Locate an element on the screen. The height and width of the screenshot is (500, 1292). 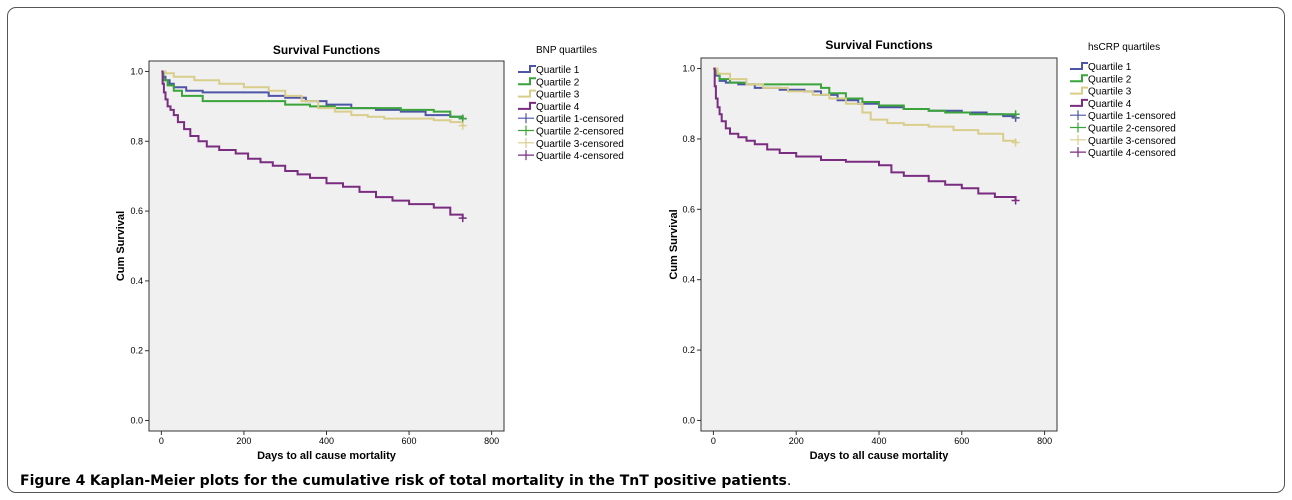
caption-label: Figure 4 is located at coordinates (53, 481).